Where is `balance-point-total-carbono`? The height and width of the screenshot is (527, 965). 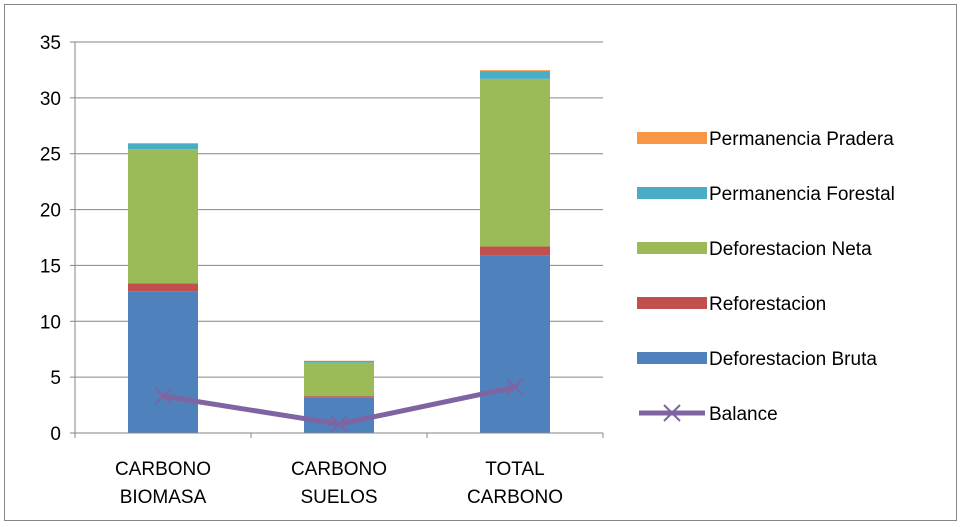 balance-point-total-carbono is located at coordinates (515, 387).